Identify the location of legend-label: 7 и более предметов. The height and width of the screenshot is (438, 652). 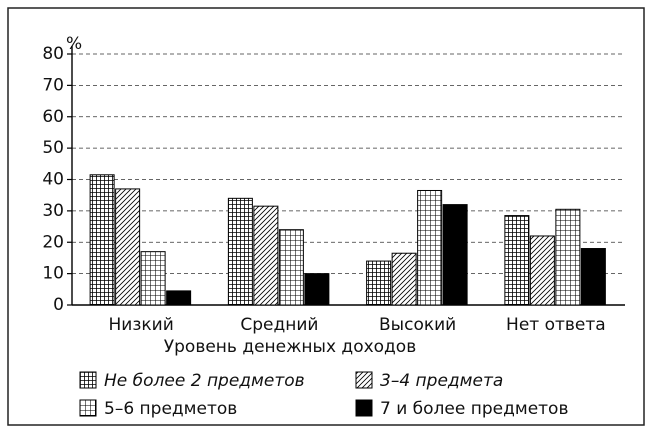
(474, 409).